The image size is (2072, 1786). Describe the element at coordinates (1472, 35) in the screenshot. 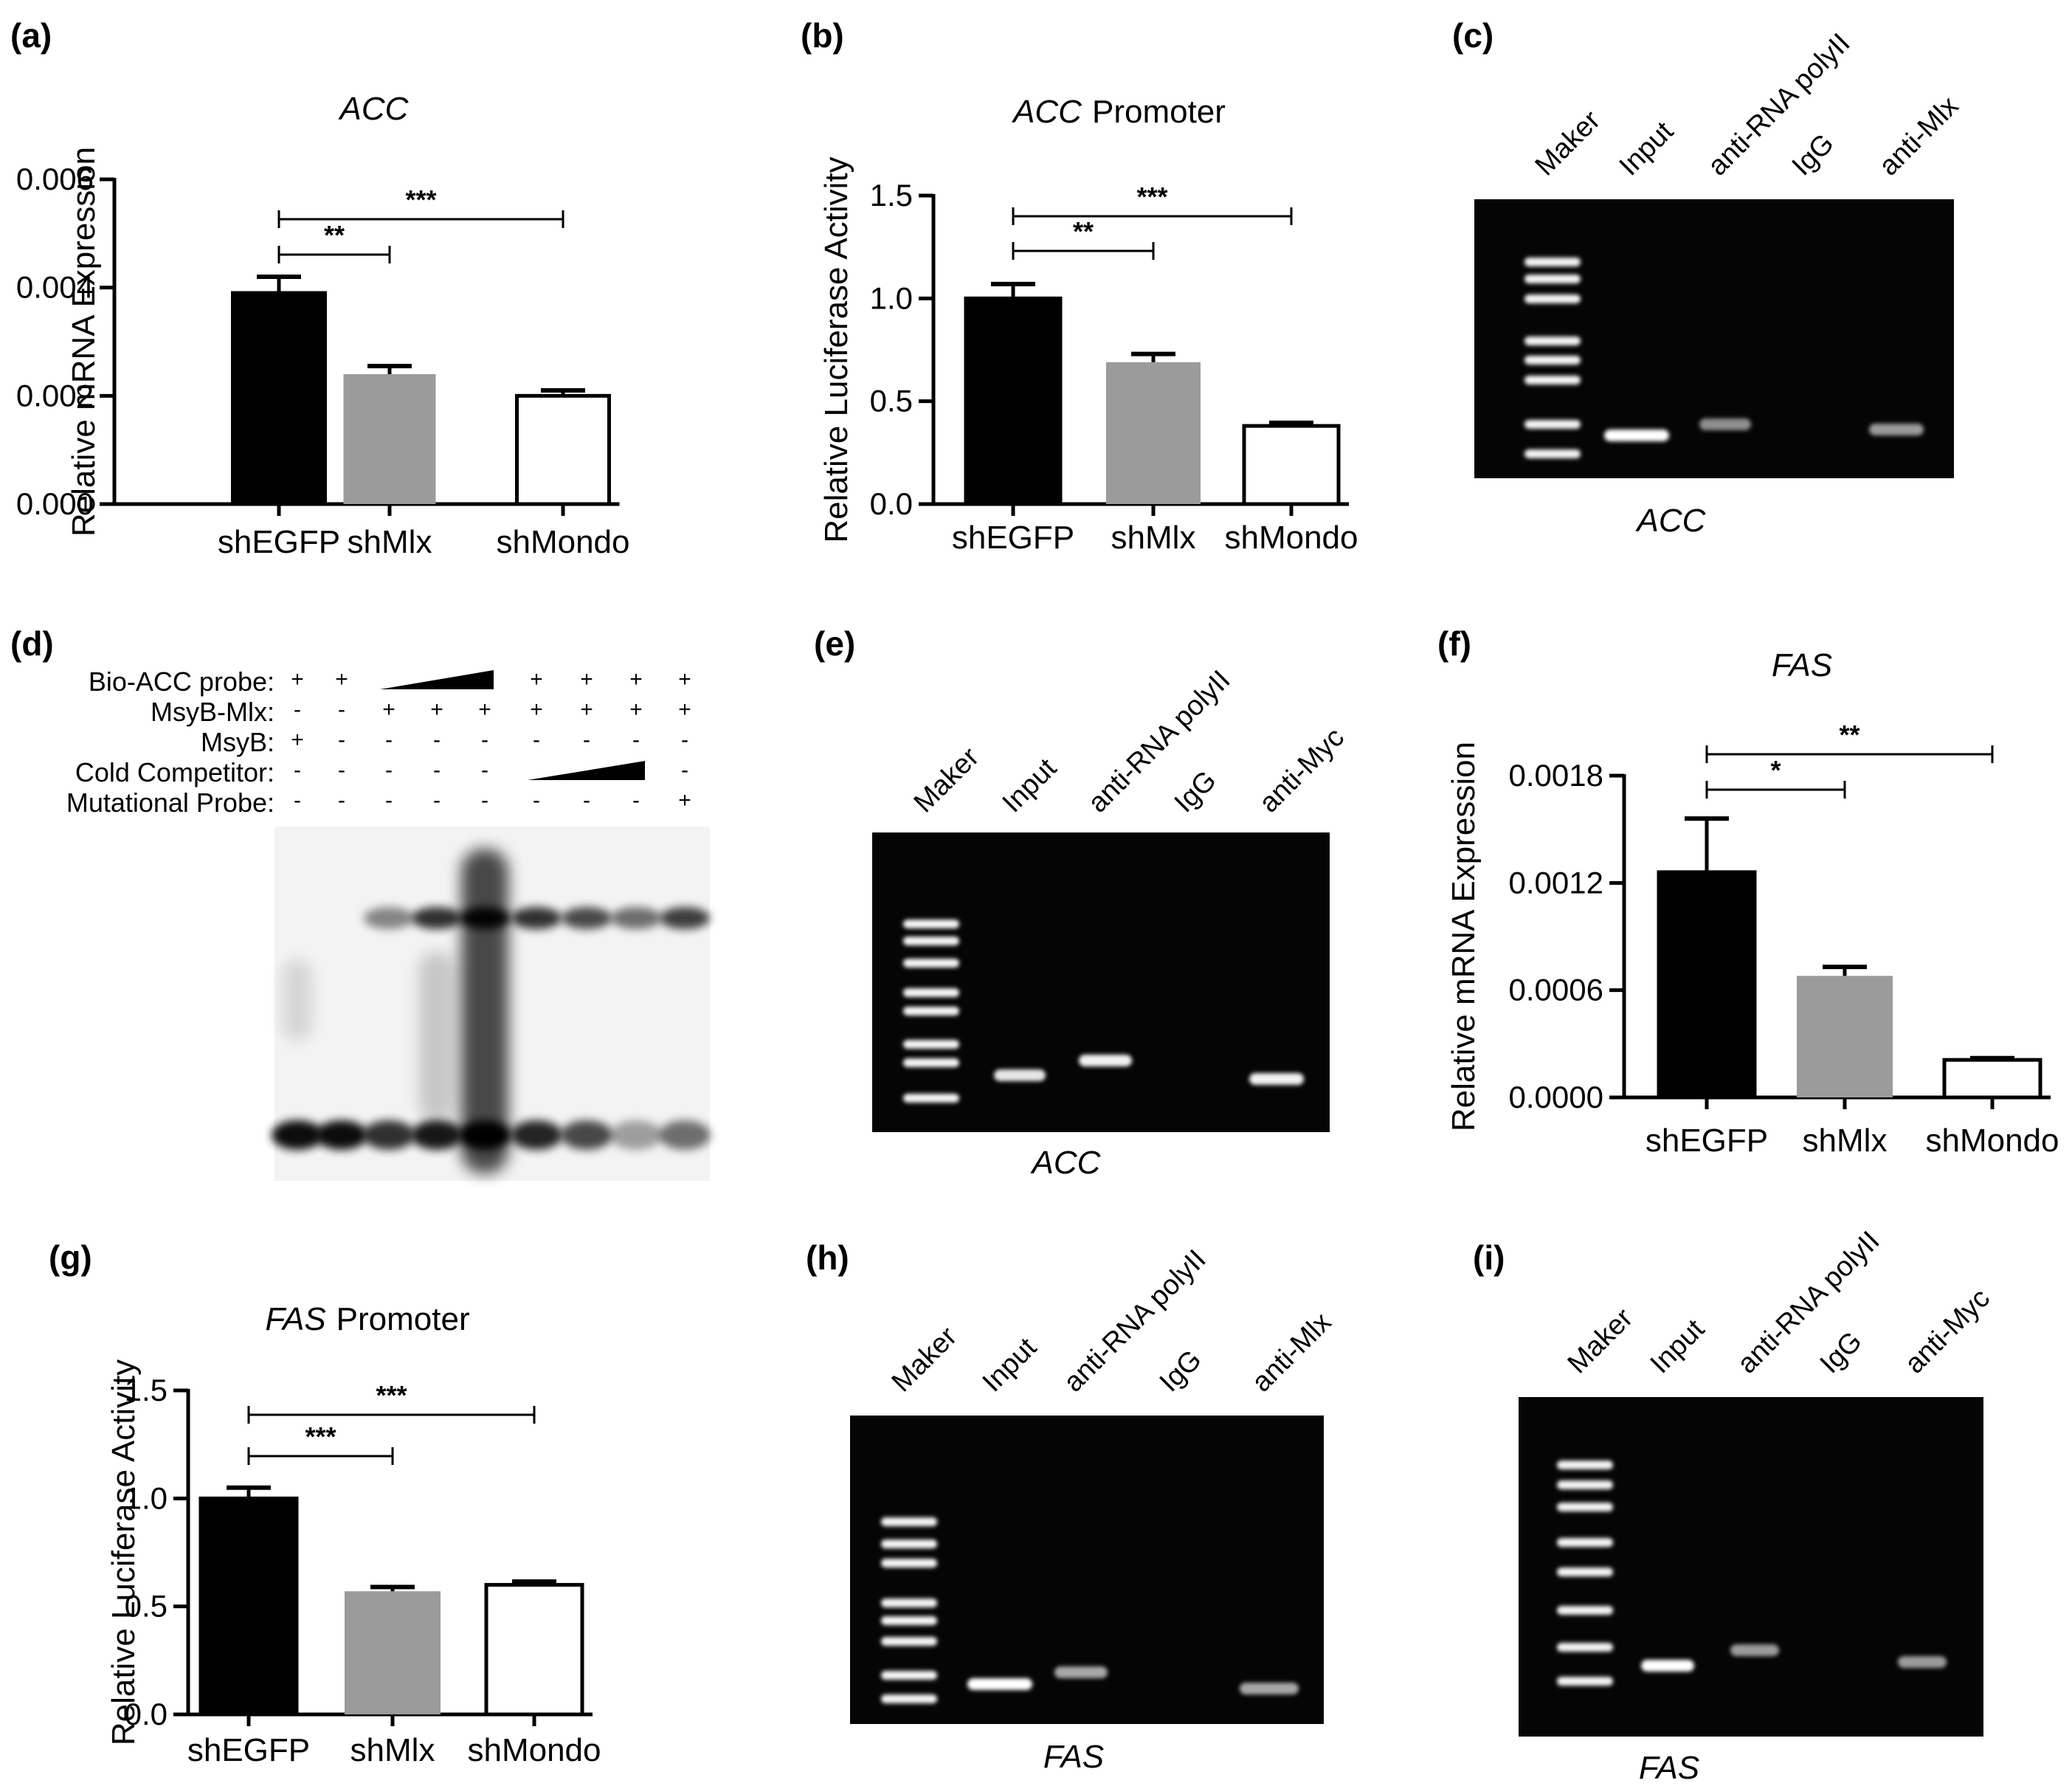

I see `panel-label-c: (c)` at that location.